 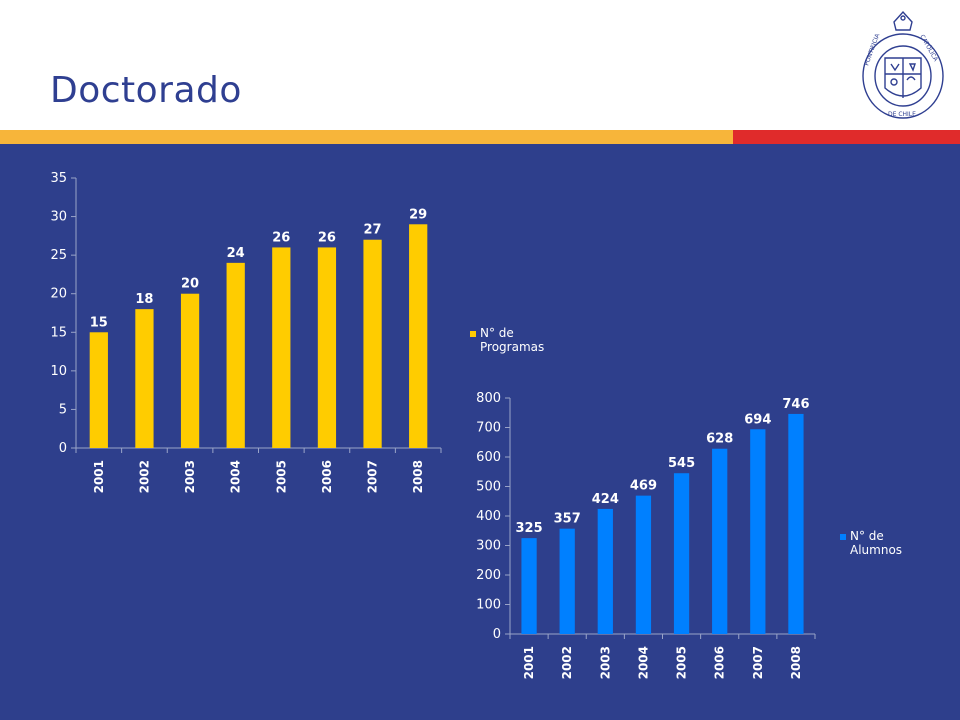 I want to click on legend-label-continued: Programas, so click(x=512, y=347).